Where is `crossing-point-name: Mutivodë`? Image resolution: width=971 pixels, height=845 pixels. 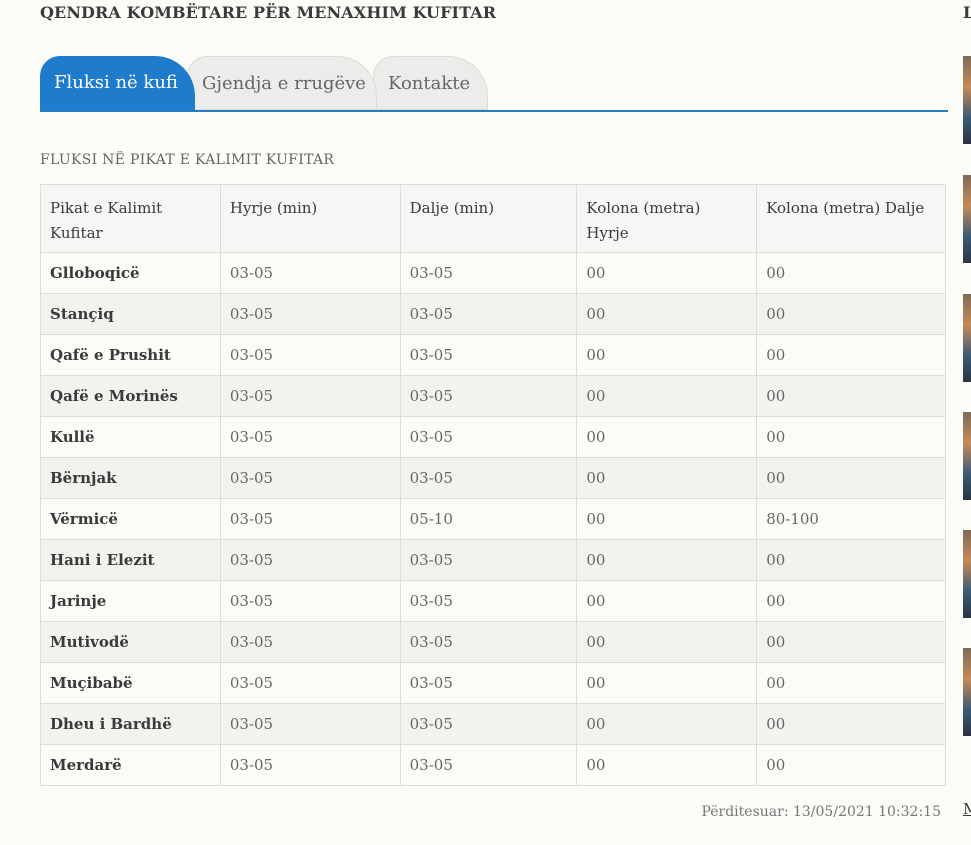 crossing-point-name: Mutivodë is located at coordinates (130, 642).